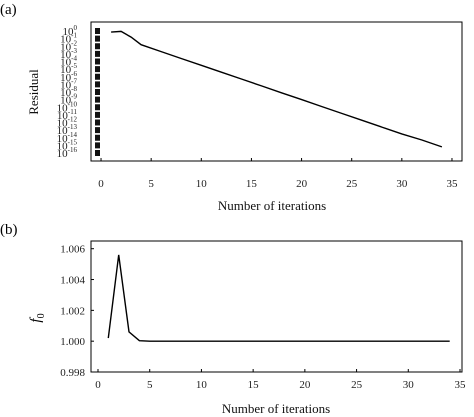 The width and height of the screenshot is (474, 417). I want to click on panel-b-y-axis-title: f0, so click(37, 317).